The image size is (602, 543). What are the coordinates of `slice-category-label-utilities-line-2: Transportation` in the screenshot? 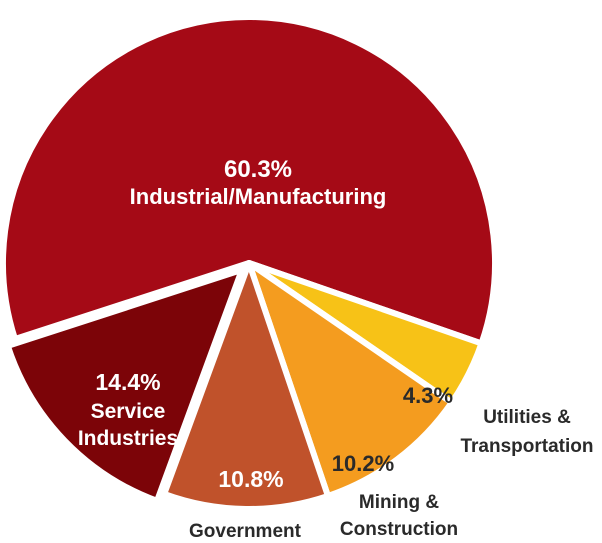 It's located at (526, 446).